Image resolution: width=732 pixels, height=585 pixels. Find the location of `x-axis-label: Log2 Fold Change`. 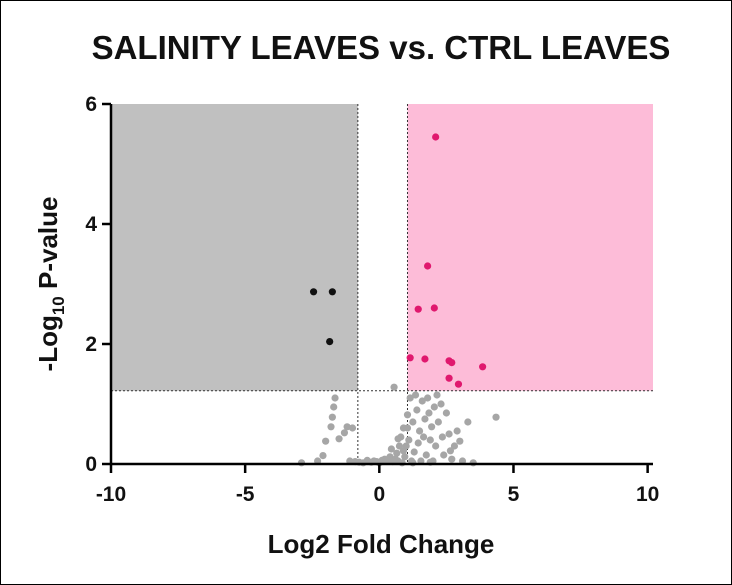

x-axis-label: Log2 Fold Change is located at coordinates (381, 544).